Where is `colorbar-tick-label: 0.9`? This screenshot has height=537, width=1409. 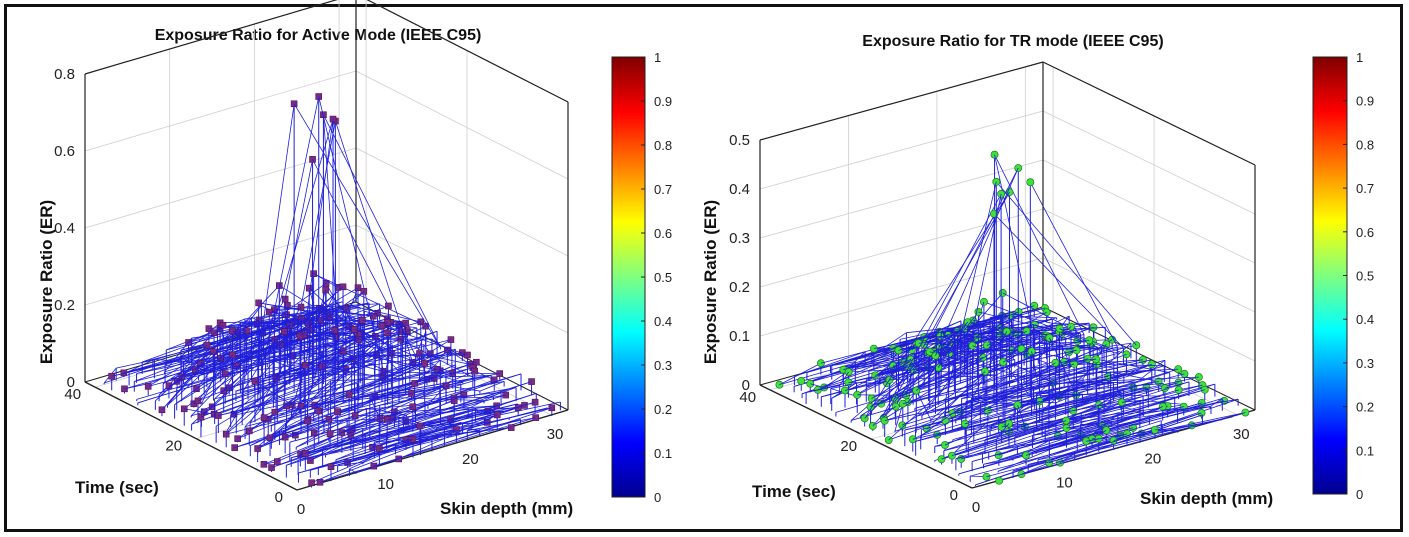 colorbar-tick-label: 0.9 is located at coordinates (663, 101).